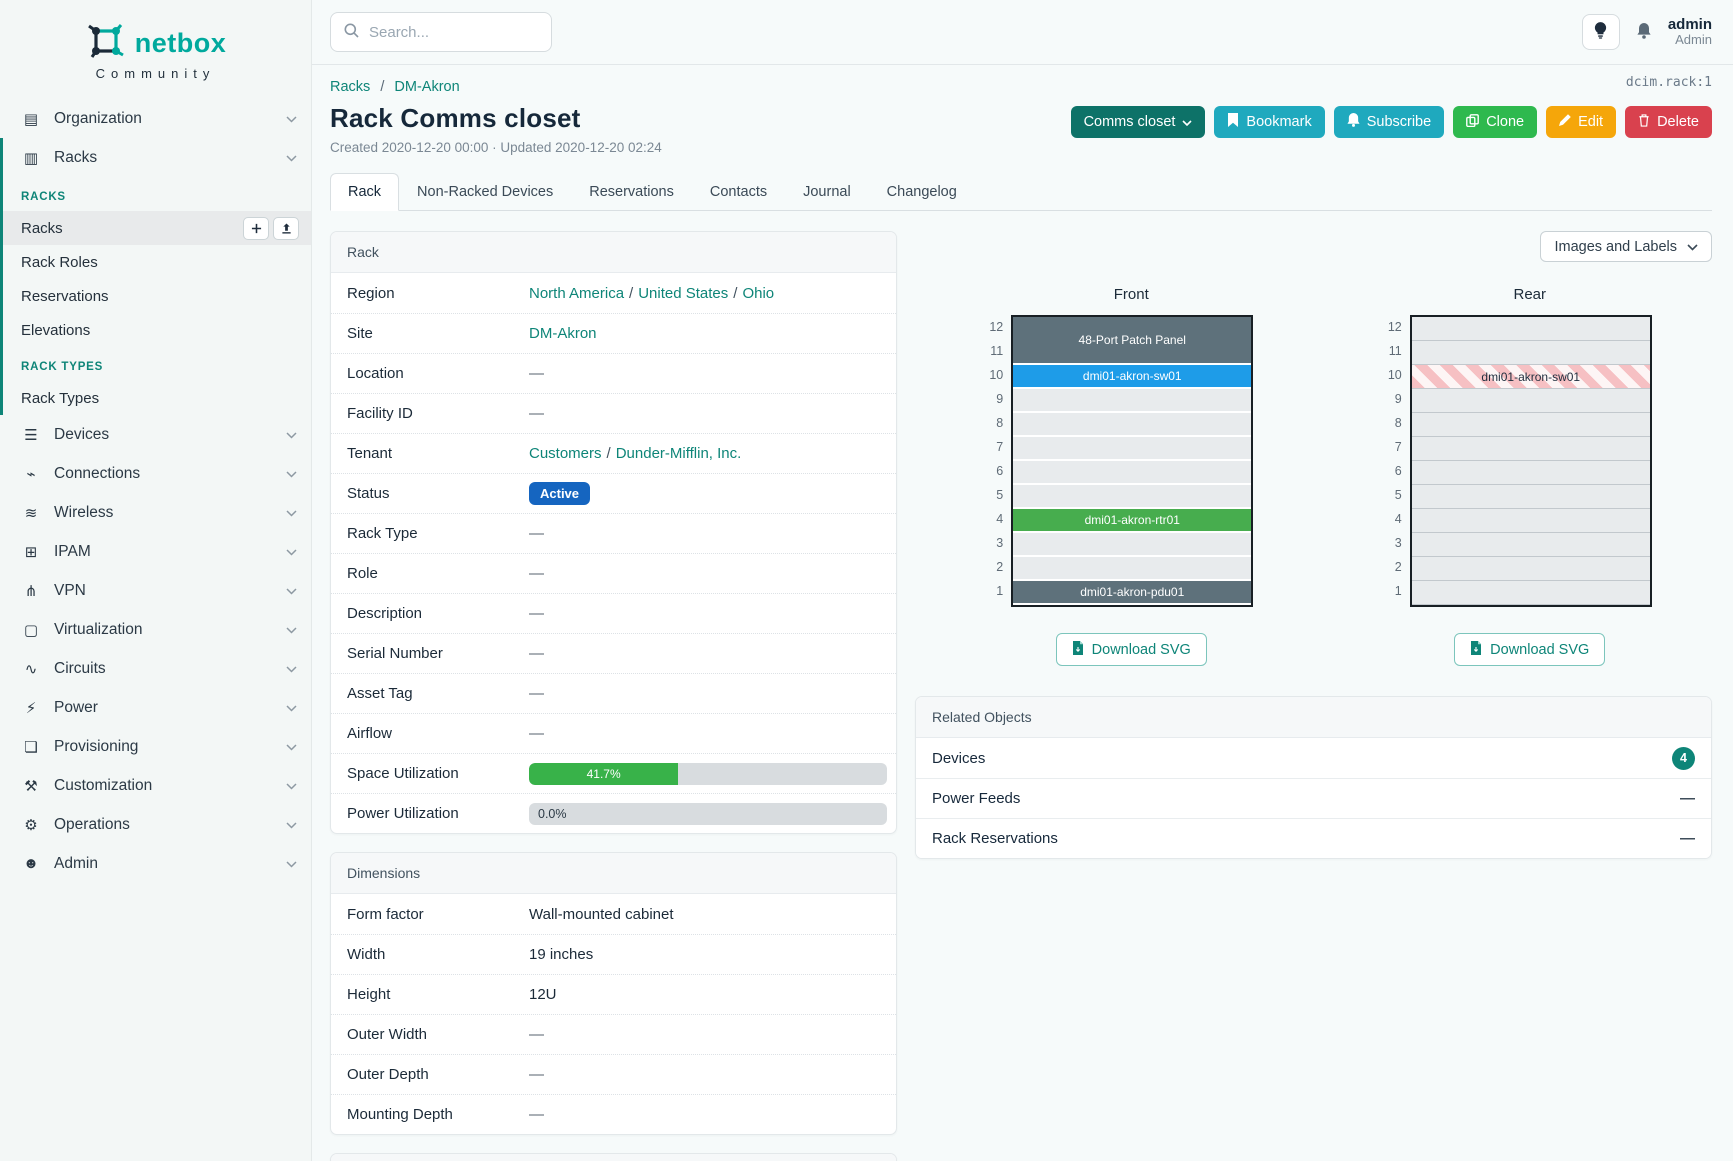 This screenshot has width=1733, height=1161. Describe the element at coordinates (758, 293) in the screenshot. I see `value-link-ohio: Ohio` at that location.